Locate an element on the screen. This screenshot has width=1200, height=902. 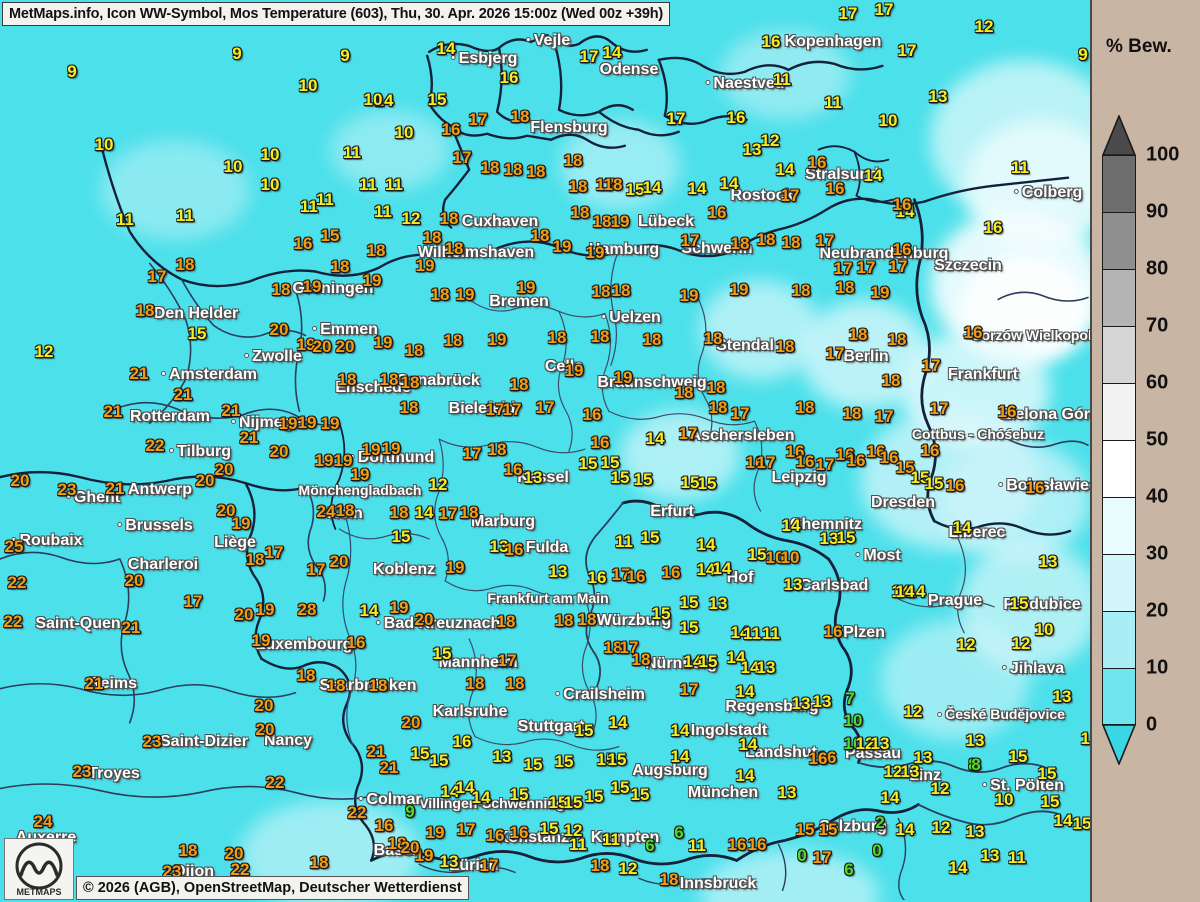
city-label: Stendal is located at coordinates (745, 346).